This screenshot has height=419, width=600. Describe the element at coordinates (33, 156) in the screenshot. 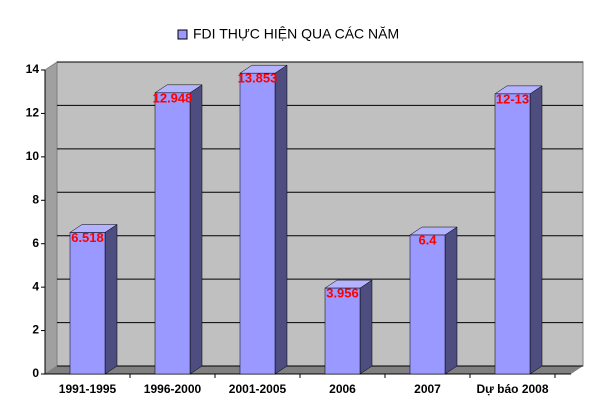

I see `y-tick-label: 10` at that location.